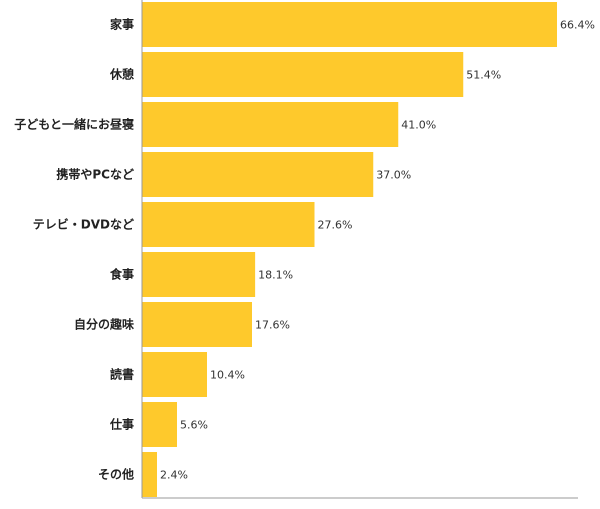  What do you see at coordinates (74, 124) in the screenshot?
I see `category-label: 子どもと一緒にお昼寝` at bounding box center [74, 124].